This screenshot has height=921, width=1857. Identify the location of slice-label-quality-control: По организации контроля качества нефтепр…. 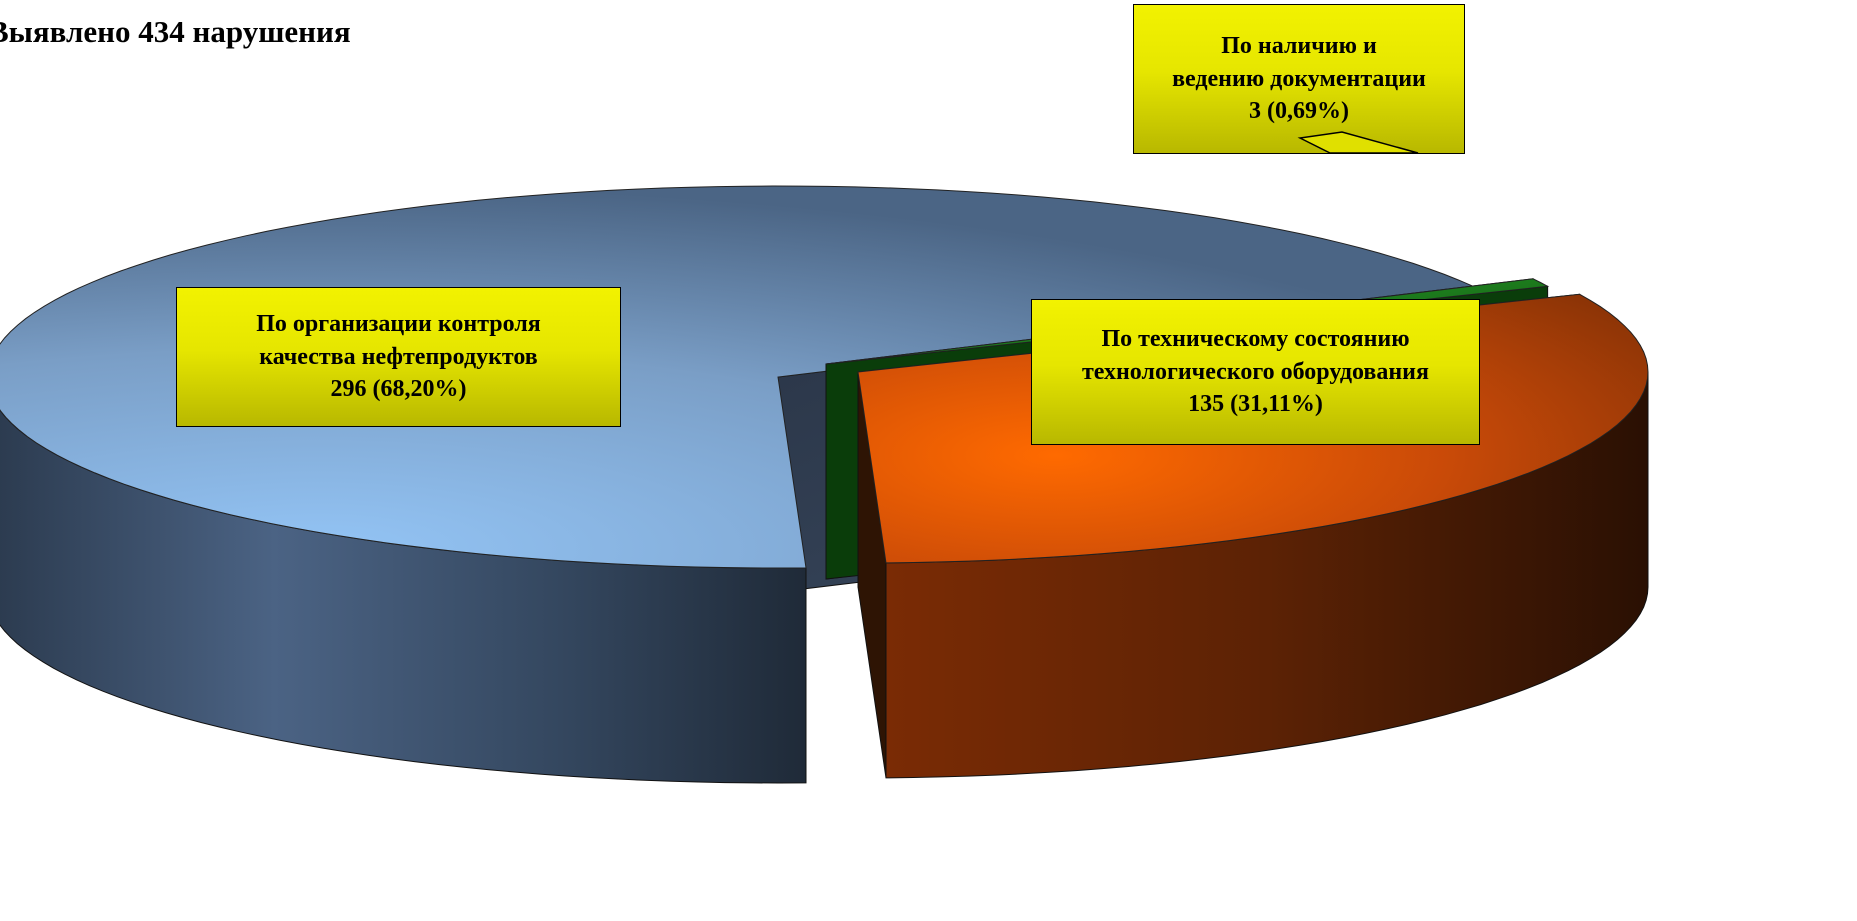
(398, 357).